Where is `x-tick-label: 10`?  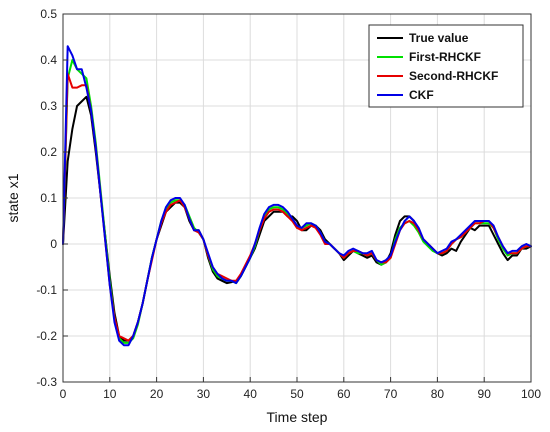
x-tick-label: 10 is located at coordinates (110, 394).